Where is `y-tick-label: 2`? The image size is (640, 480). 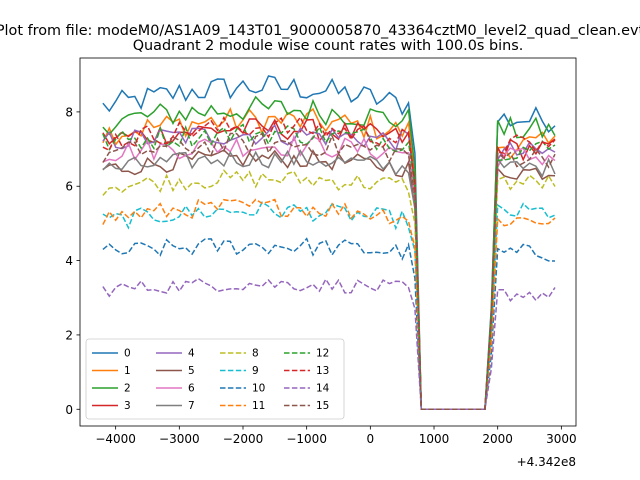
y-tick-label: 2 is located at coordinates (69, 335).